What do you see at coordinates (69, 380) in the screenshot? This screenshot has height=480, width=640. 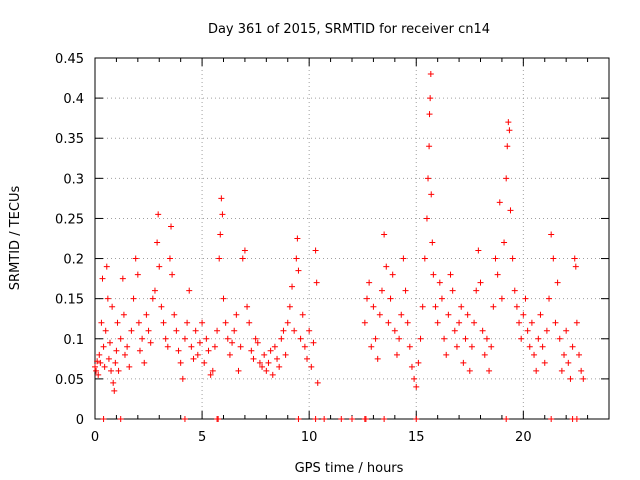 I see `y-tick-label: 0.05` at bounding box center [69, 380].